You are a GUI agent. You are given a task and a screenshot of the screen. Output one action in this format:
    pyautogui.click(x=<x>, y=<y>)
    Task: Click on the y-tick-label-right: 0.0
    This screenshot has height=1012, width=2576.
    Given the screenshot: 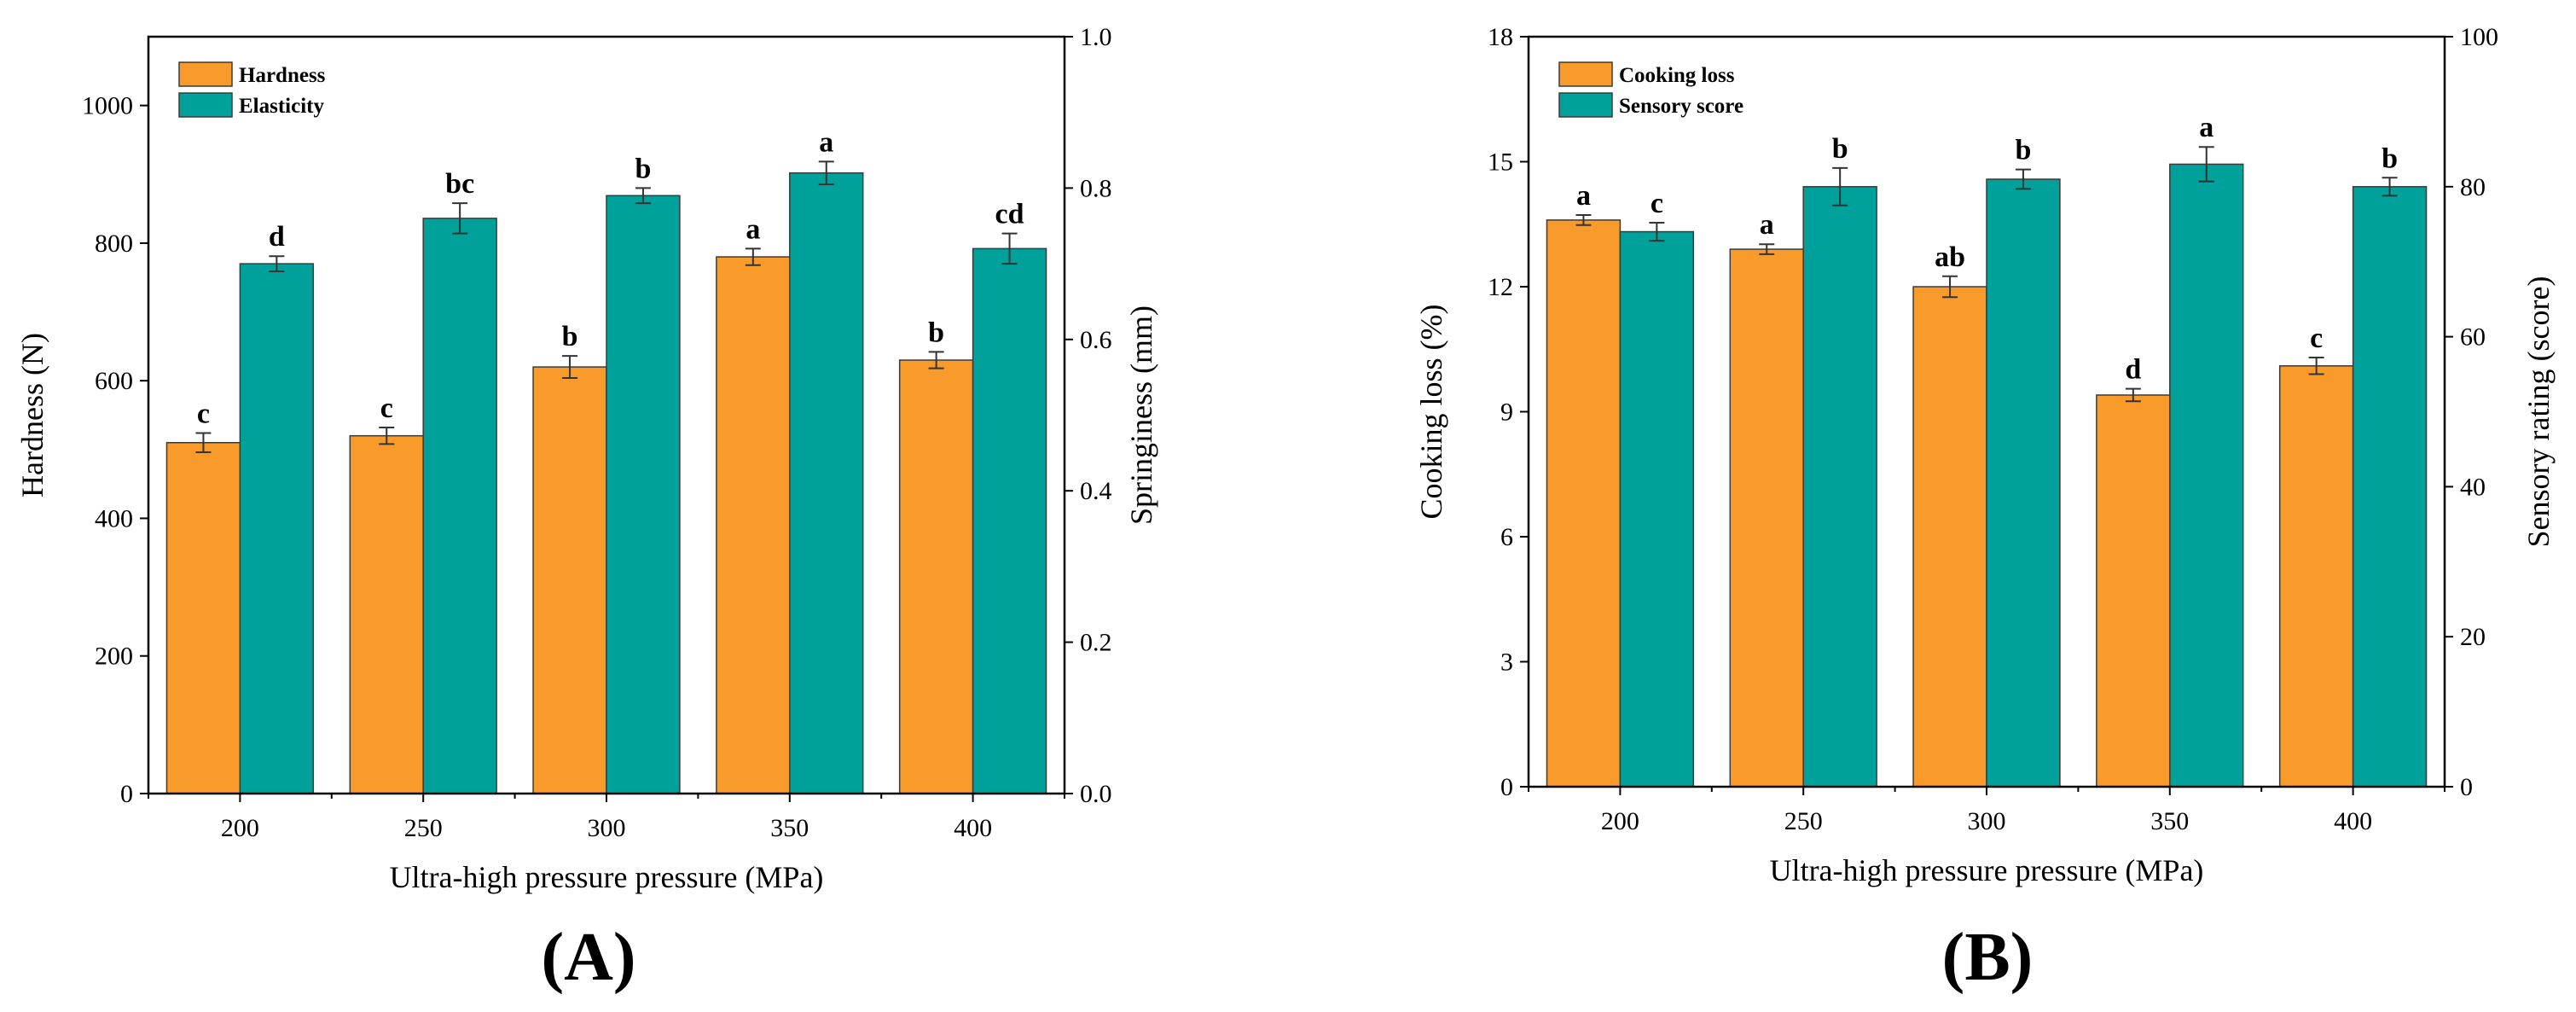 What is the action you would take?
    pyautogui.click(x=1096, y=794)
    